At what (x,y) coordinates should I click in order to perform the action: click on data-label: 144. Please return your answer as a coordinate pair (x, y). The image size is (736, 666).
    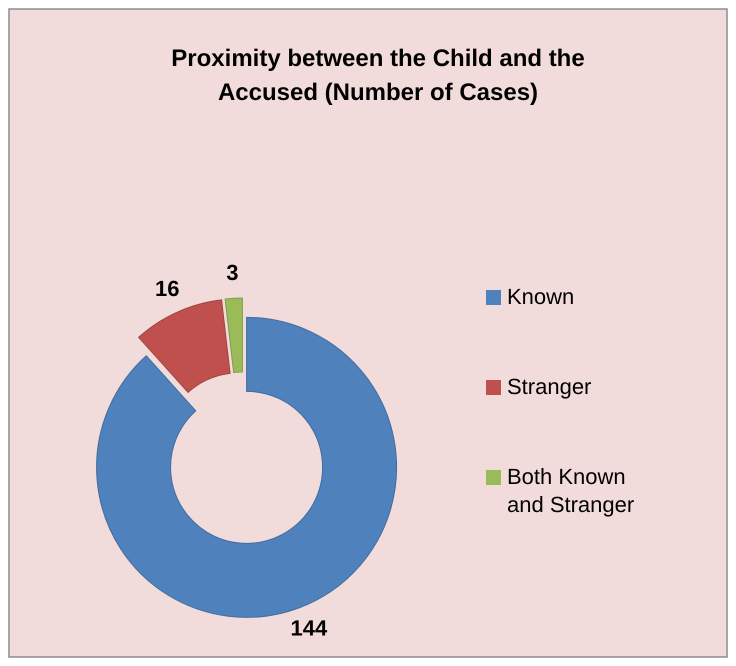
    Looking at the image, I should click on (309, 628).